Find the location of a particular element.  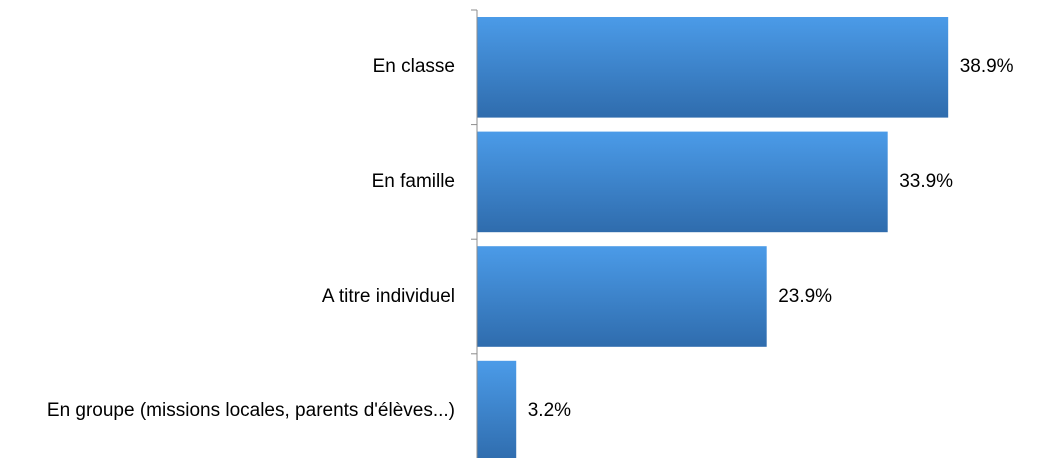

value-label: 33.9% is located at coordinates (926, 181).